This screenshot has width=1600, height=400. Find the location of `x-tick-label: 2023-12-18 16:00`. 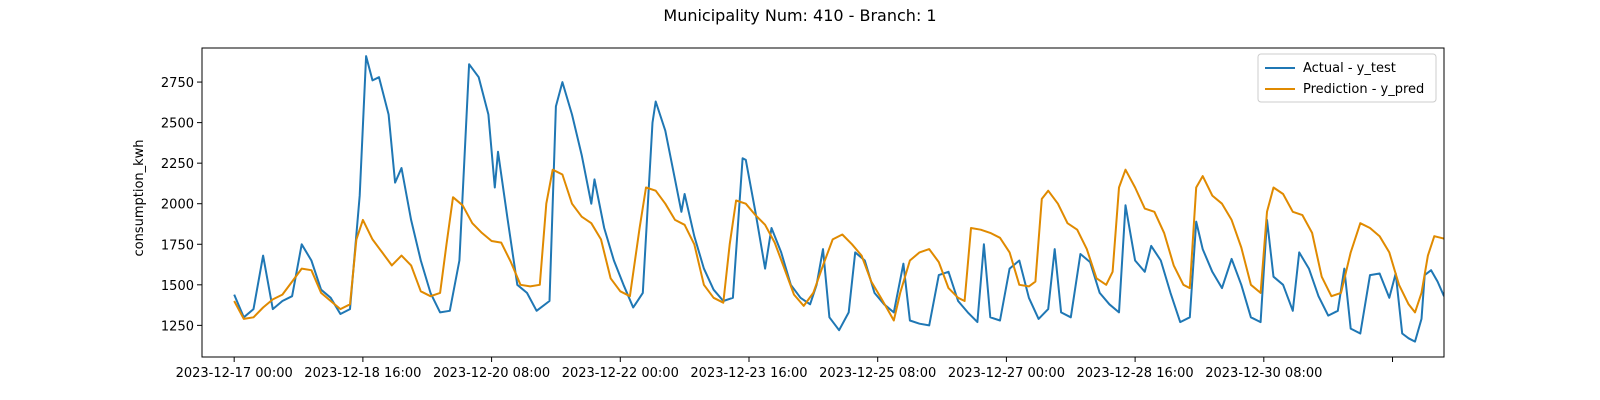

x-tick-label: 2023-12-18 16:00 is located at coordinates (362, 373).